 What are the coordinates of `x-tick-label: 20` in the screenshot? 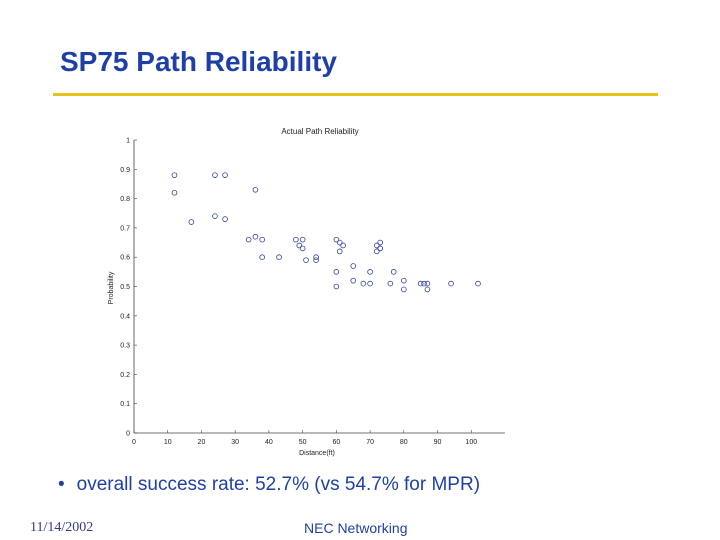 It's located at (202, 442).